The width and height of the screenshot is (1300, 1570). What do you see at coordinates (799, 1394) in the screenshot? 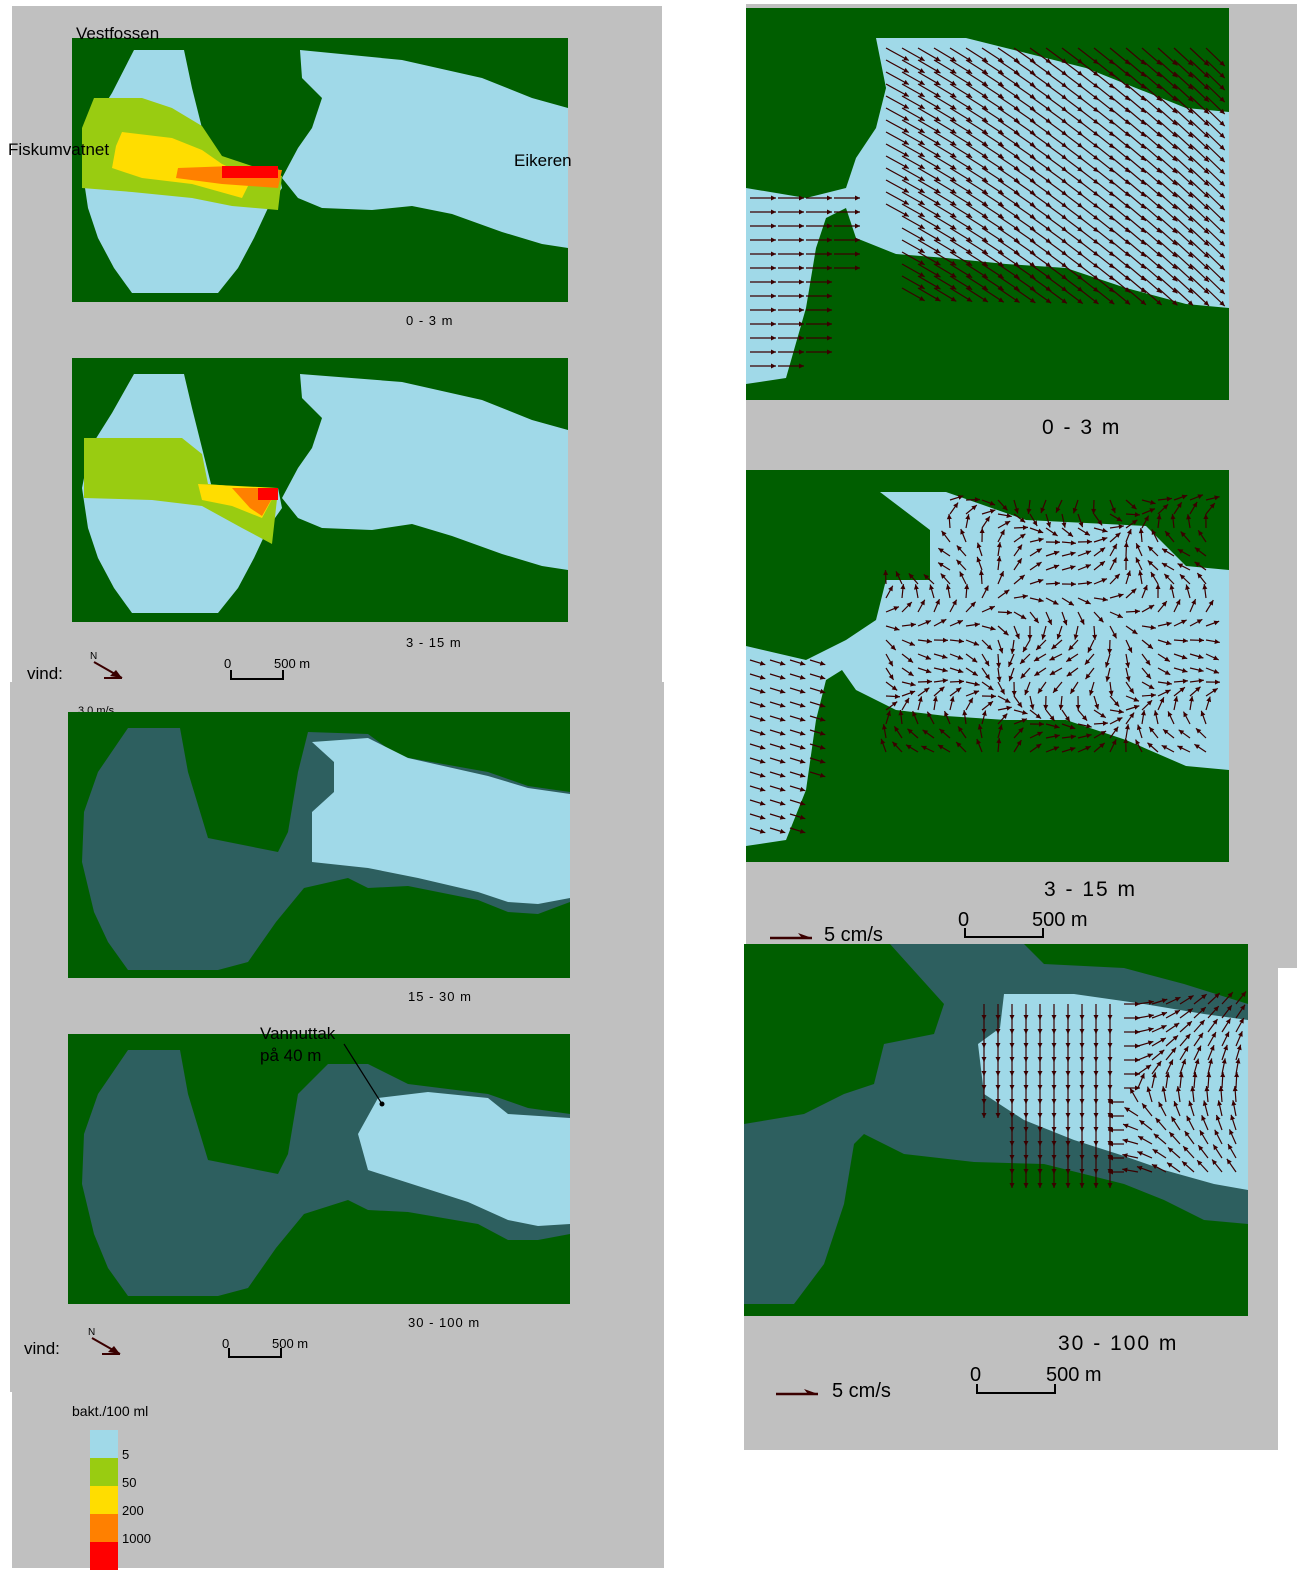
I see `current-arrow-icon-bottom` at bounding box center [799, 1394].